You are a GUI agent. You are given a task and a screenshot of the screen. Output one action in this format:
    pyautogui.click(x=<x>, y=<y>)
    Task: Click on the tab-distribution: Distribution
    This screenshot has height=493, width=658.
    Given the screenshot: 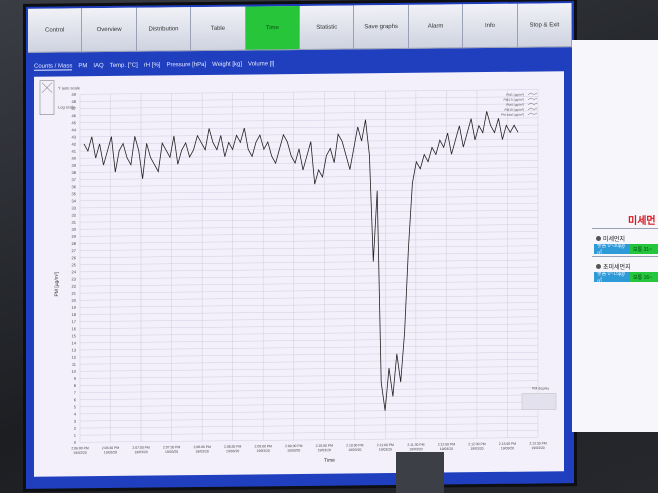 What is the action you would take?
    pyautogui.click(x=164, y=29)
    